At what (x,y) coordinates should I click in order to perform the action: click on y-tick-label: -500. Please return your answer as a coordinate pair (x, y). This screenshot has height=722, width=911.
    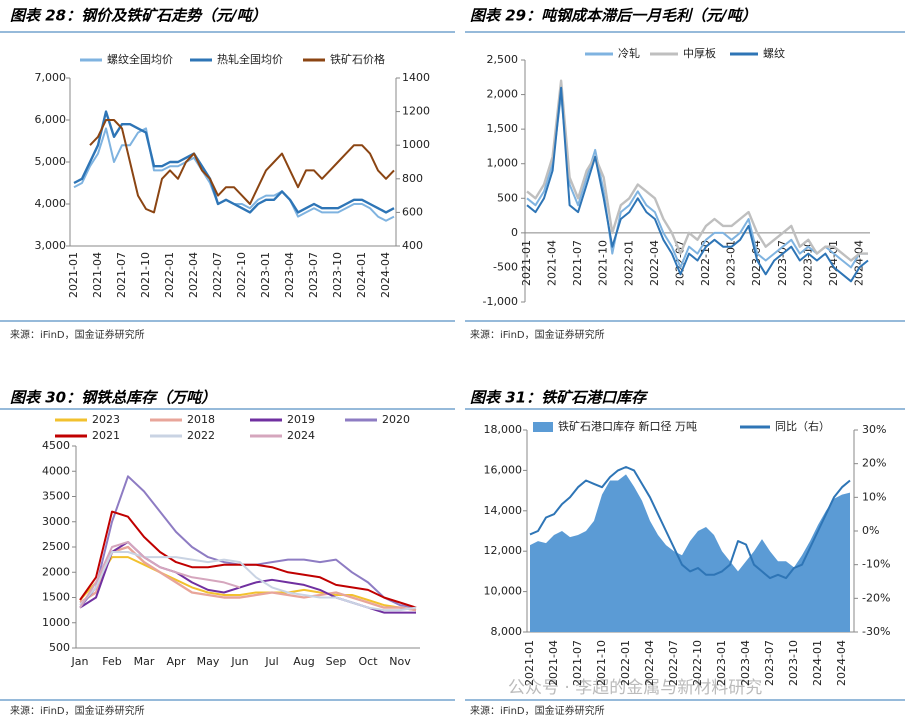
    Looking at the image, I should click on (505, 266).